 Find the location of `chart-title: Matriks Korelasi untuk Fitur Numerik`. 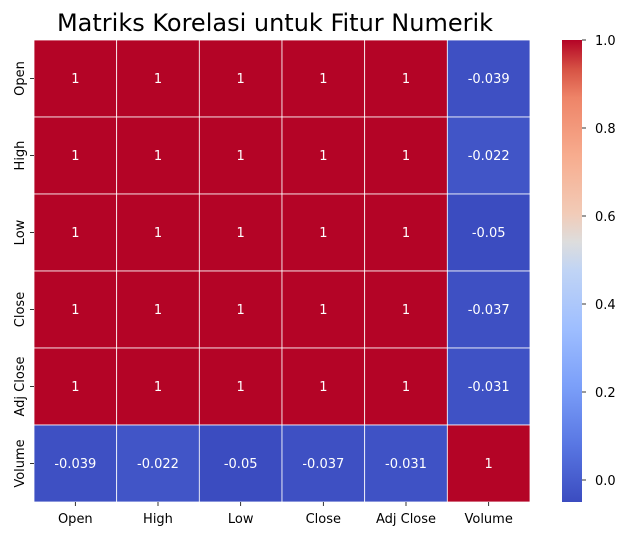

chart-title: Matriks Korelasi untuk Fitur Numerik is located at coordinates (275, 23).